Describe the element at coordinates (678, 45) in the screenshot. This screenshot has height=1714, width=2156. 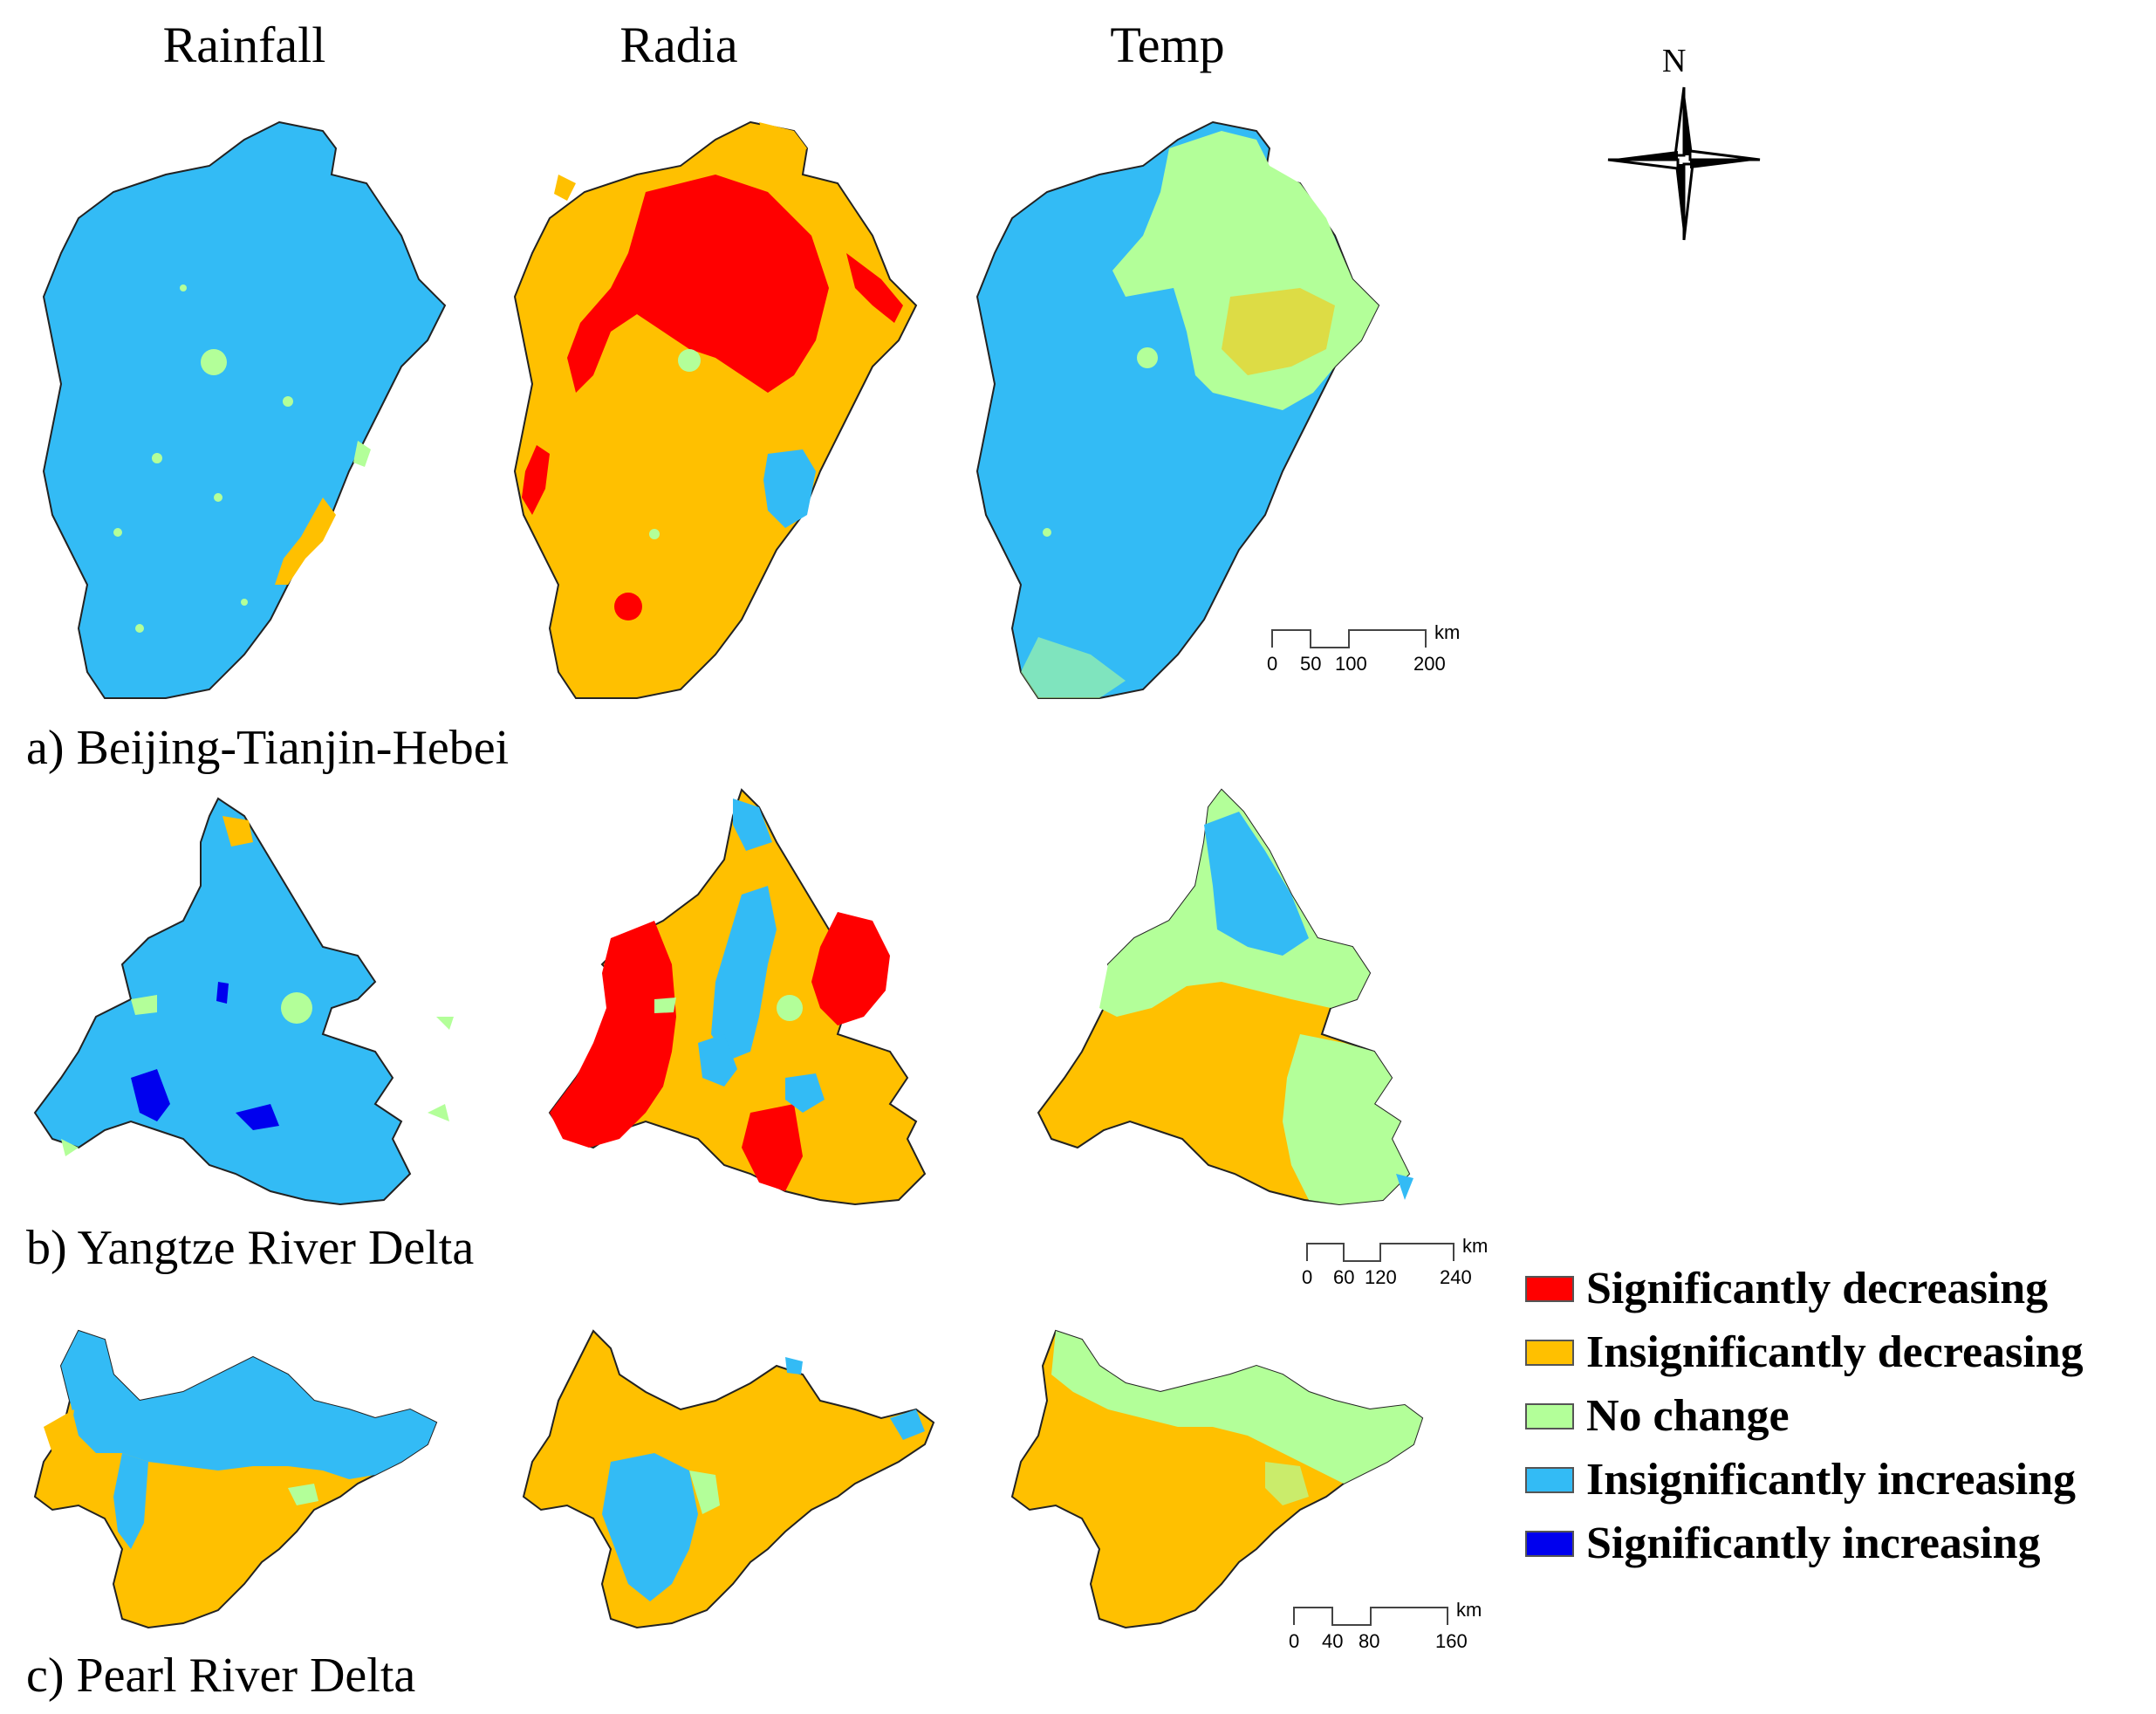
I see `column-title-radia: Radia` at that location.